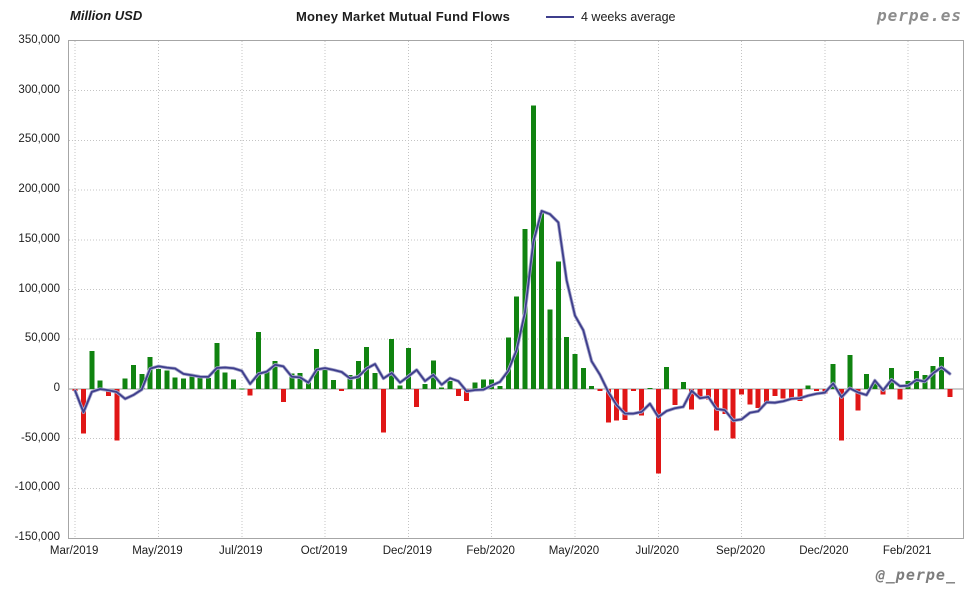 This screenshot has height=600, width=980. Describe the element at coordinates (915, 575) in the screenshot. I see `author-handle-watermark: @_perpe_` at that location.